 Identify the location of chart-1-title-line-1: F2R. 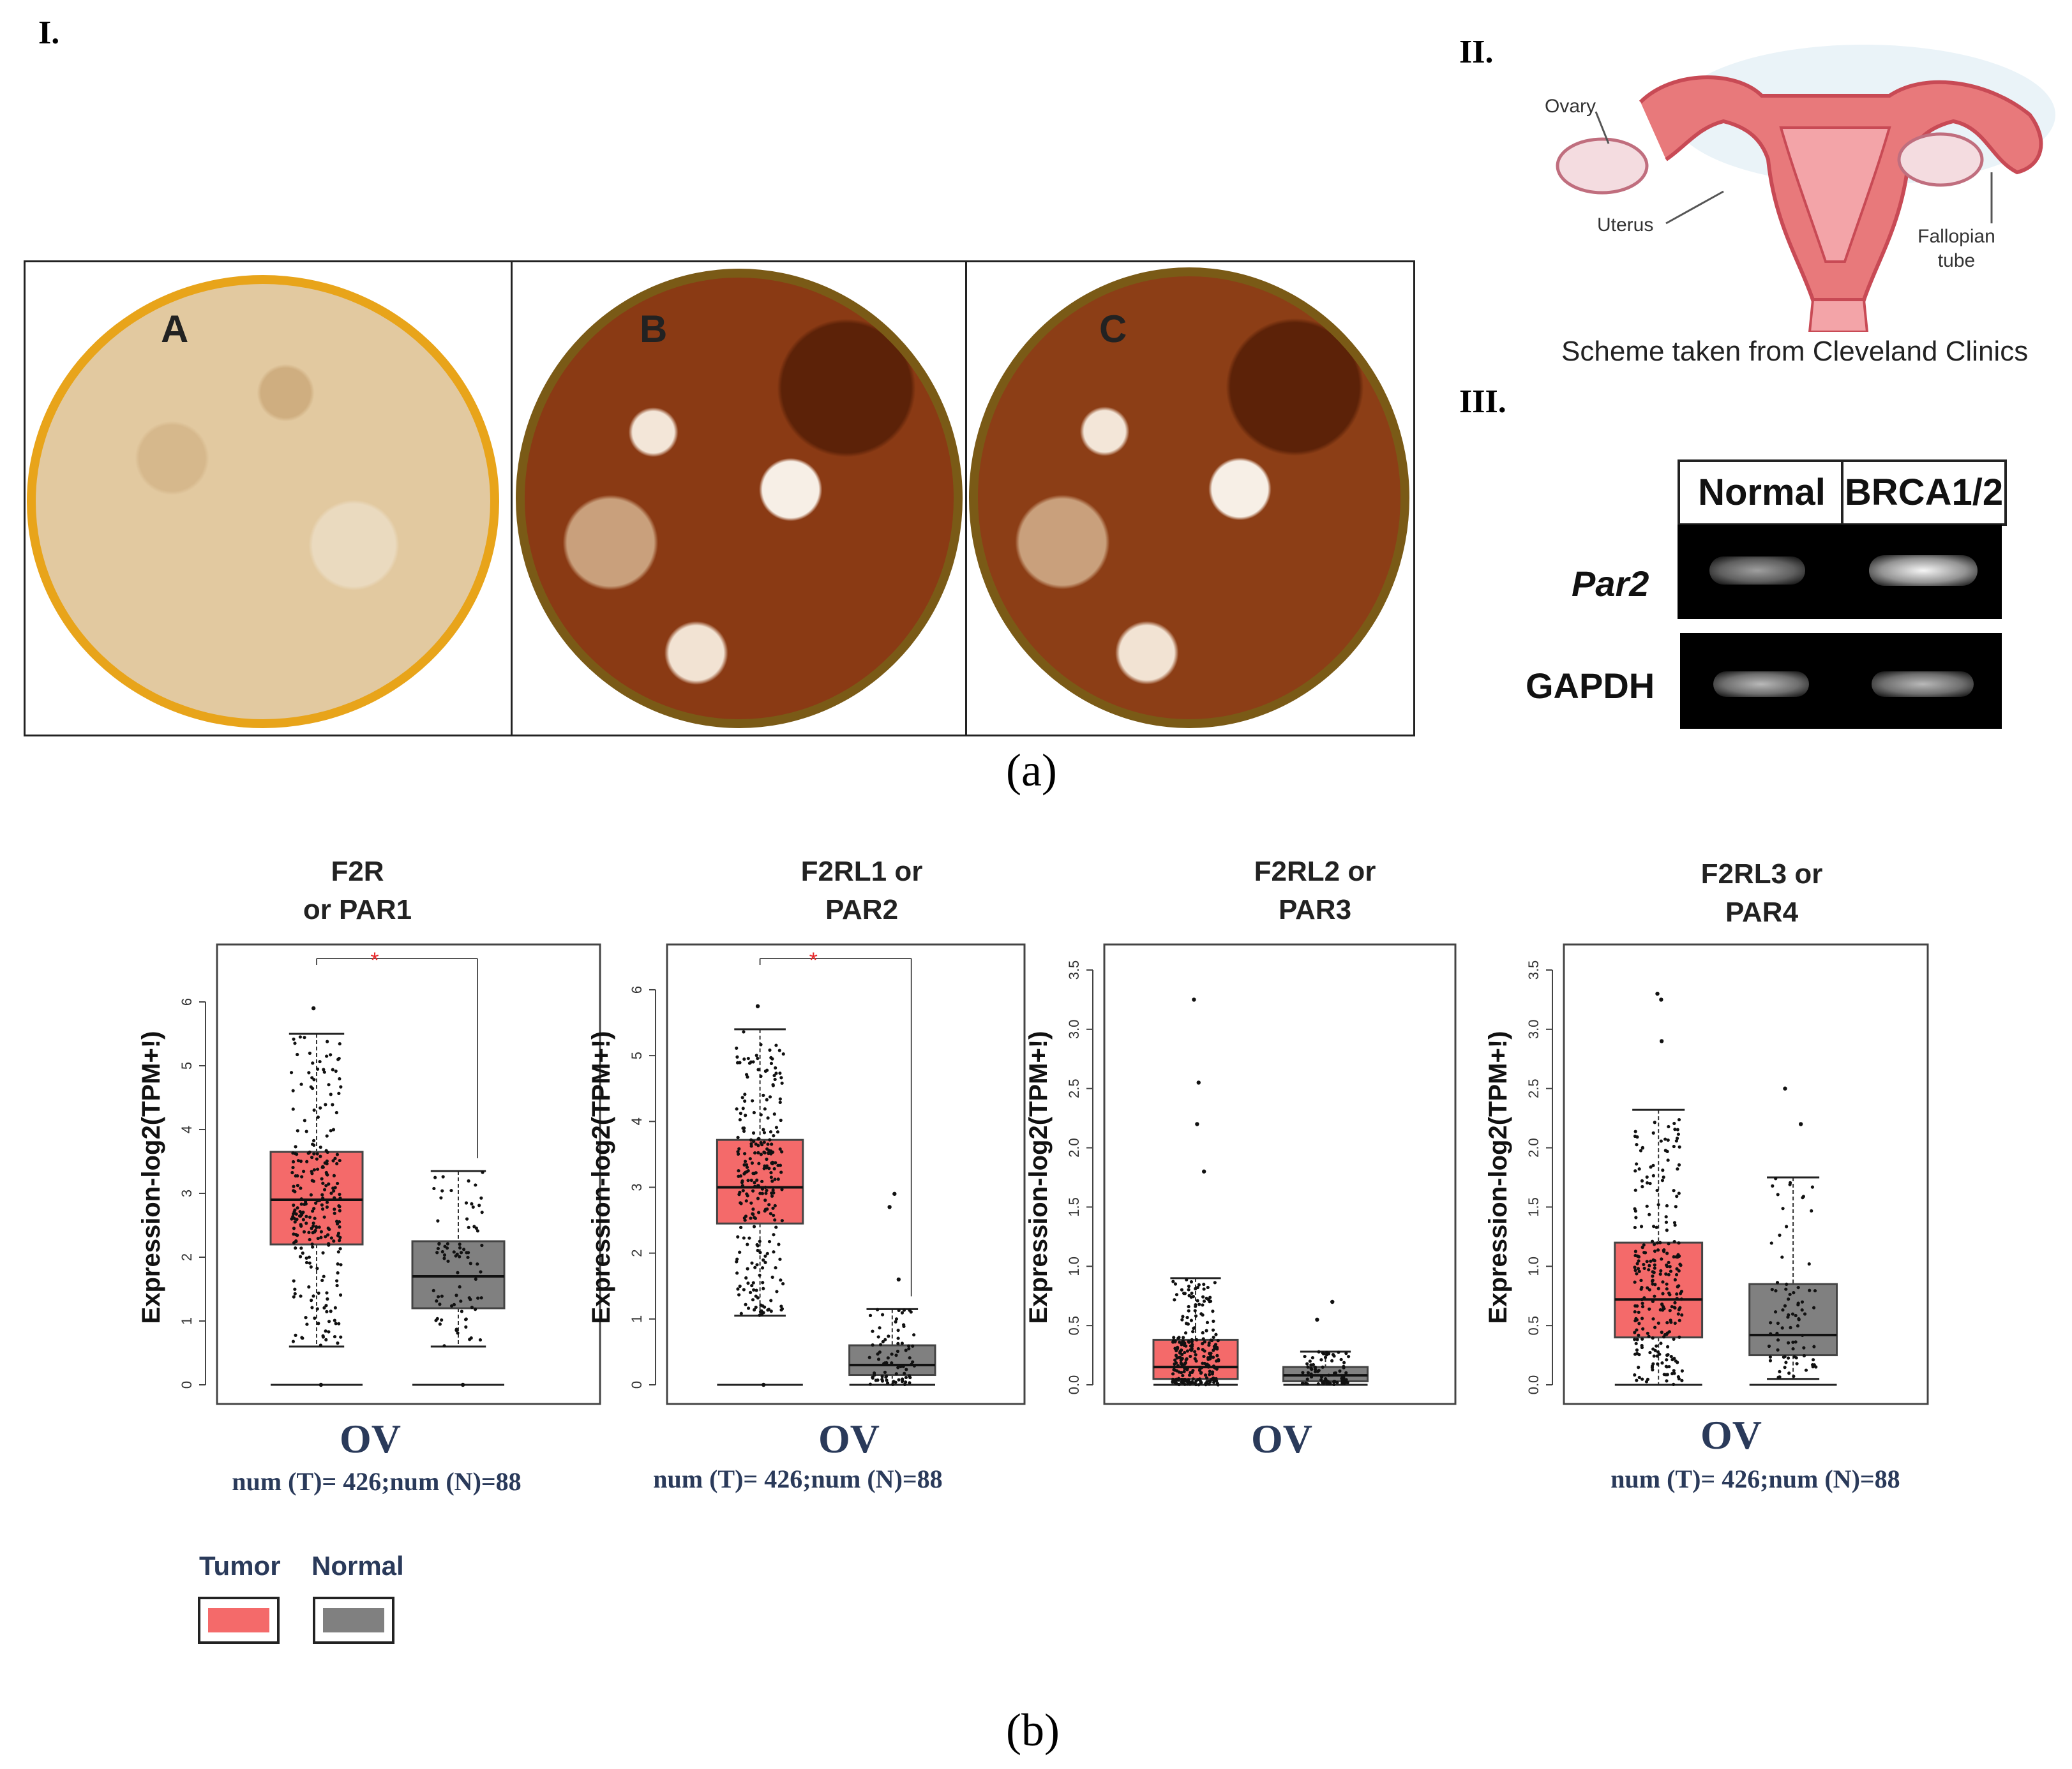
(357, 871).